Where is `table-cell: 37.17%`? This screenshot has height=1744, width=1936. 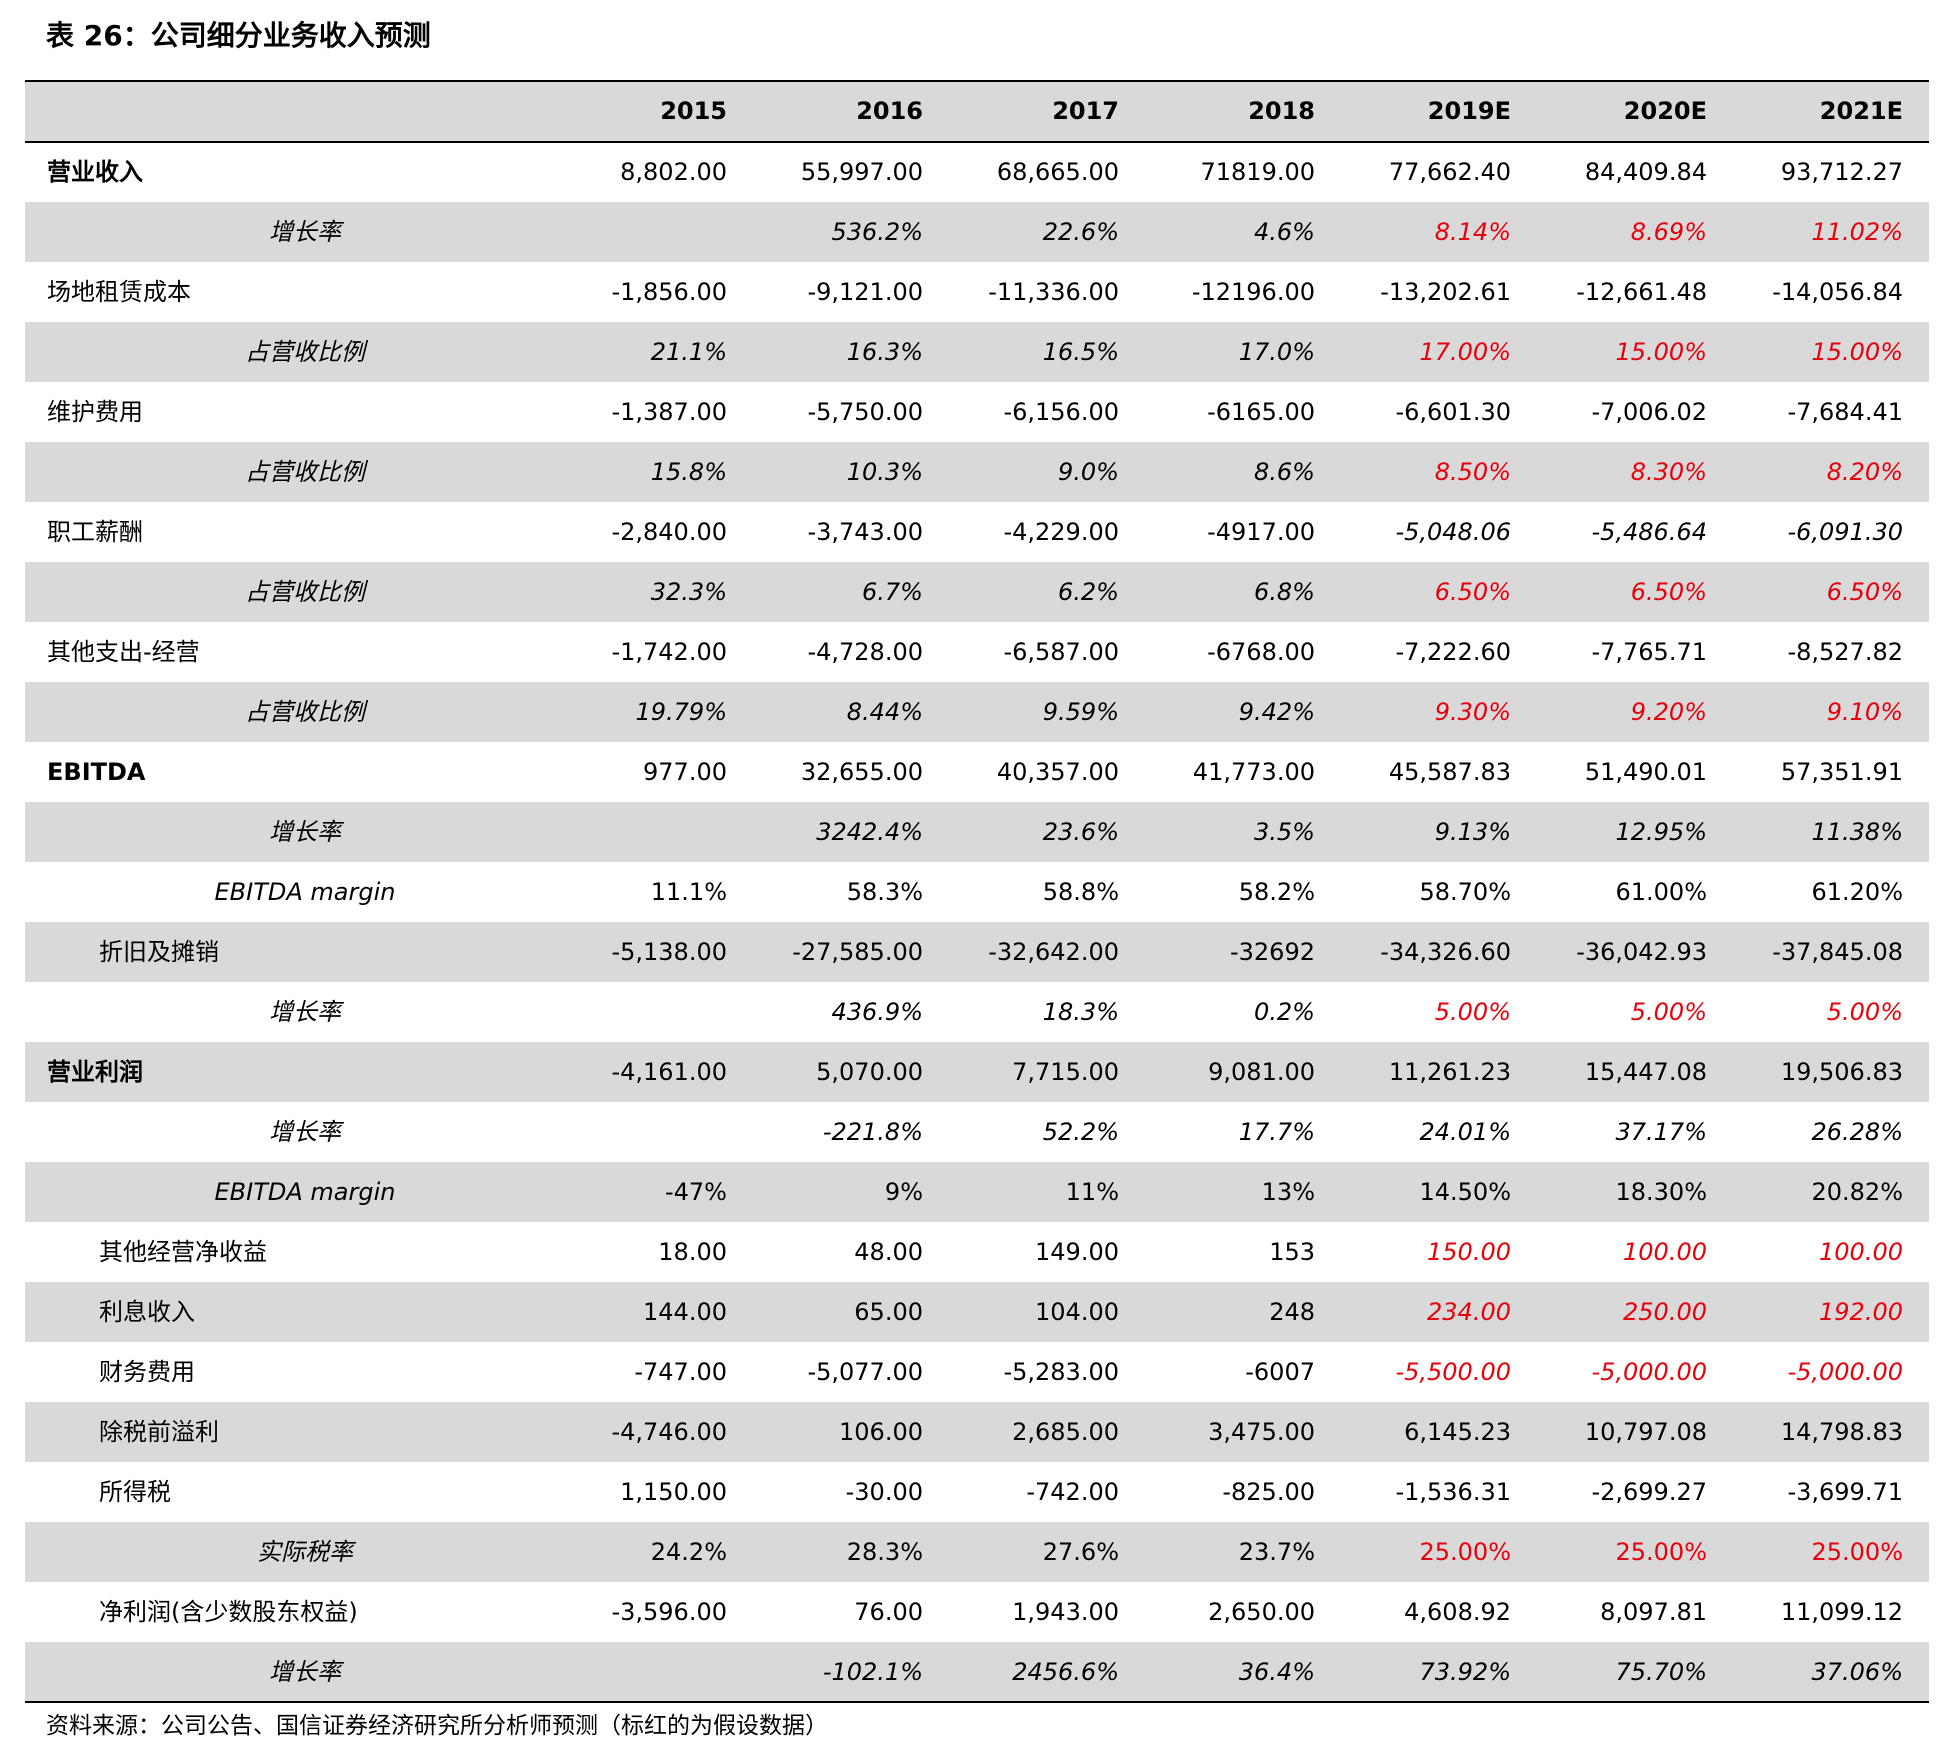
table-cell: 37.17% is located at coordinates (1661, 1132).